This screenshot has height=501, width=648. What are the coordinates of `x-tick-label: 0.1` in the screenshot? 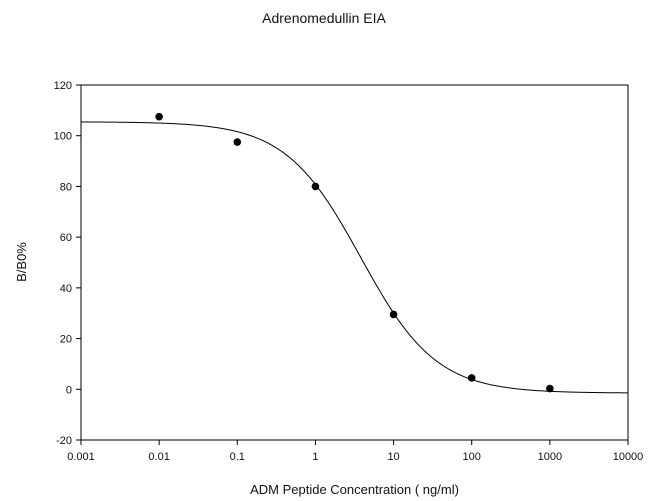 It's located at (237, 457).